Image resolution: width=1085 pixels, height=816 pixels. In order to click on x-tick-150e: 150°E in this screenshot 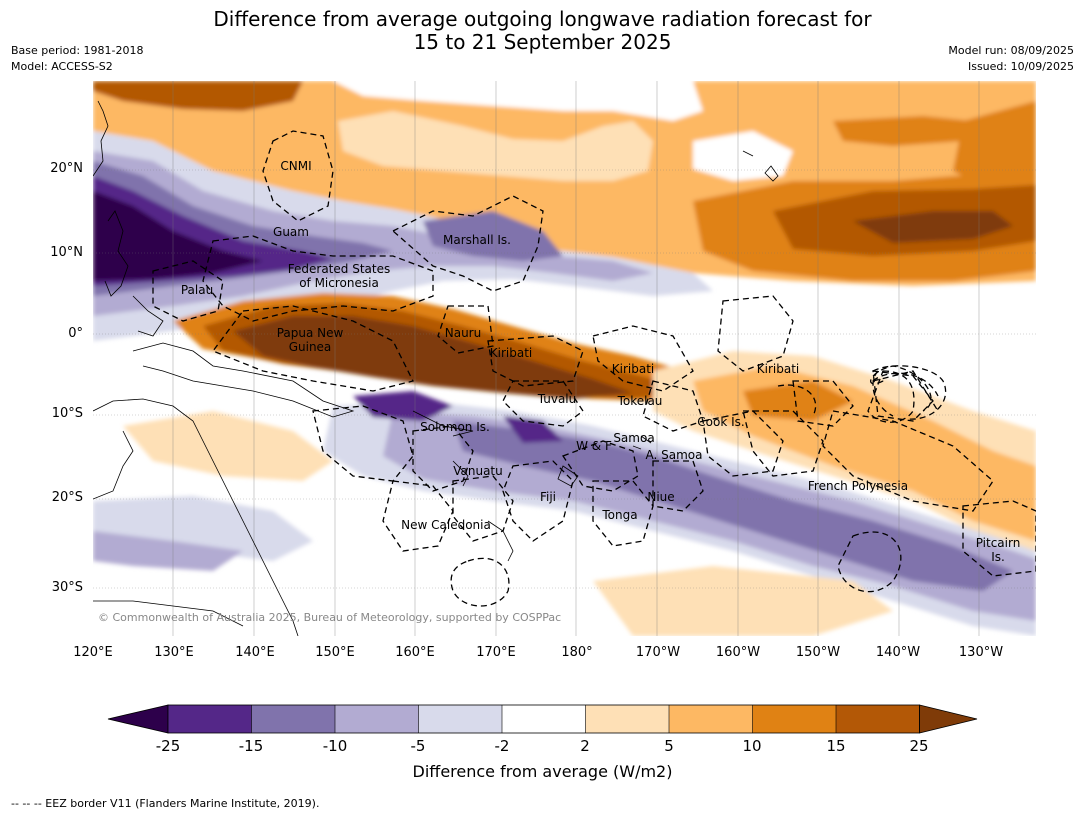, I will do `click(335, 652)`.